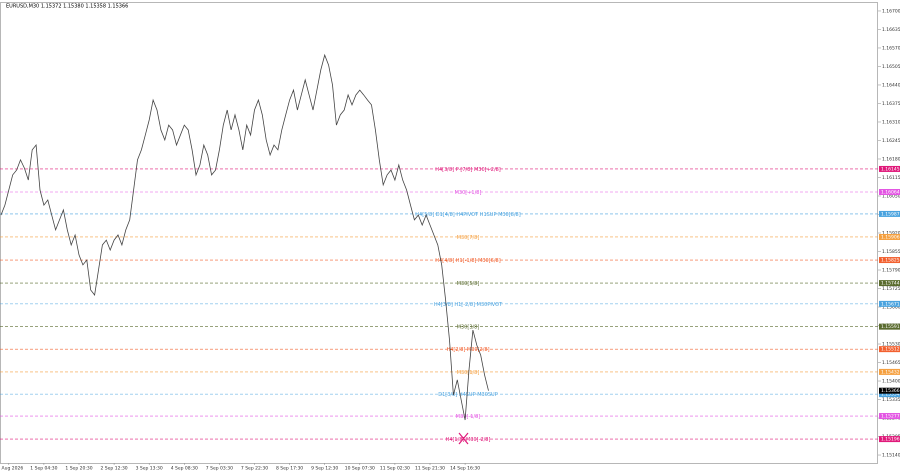 The height and width of the screenshot is (474, 900). I want to click on price-badge-label: 1.15354, so click(890, 395).